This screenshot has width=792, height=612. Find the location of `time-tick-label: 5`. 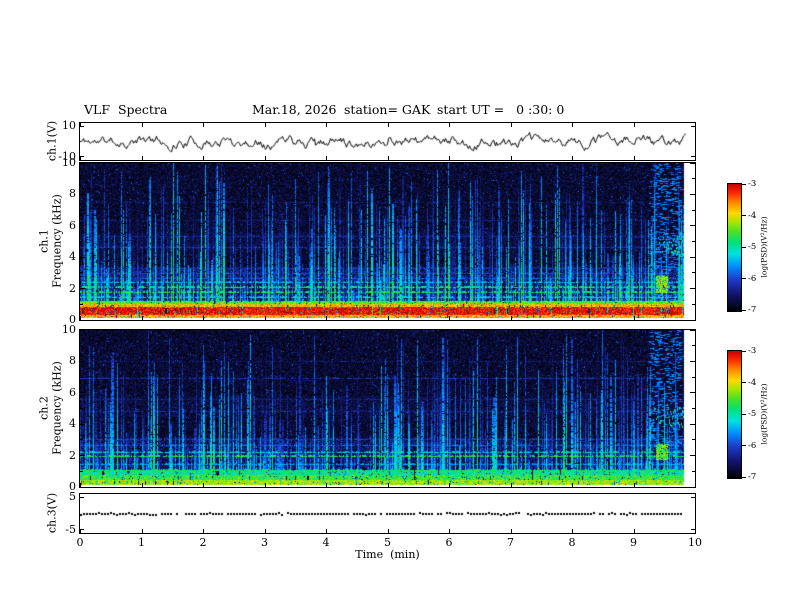

time-tick-label: 5 is located at coordinates (387, 542).